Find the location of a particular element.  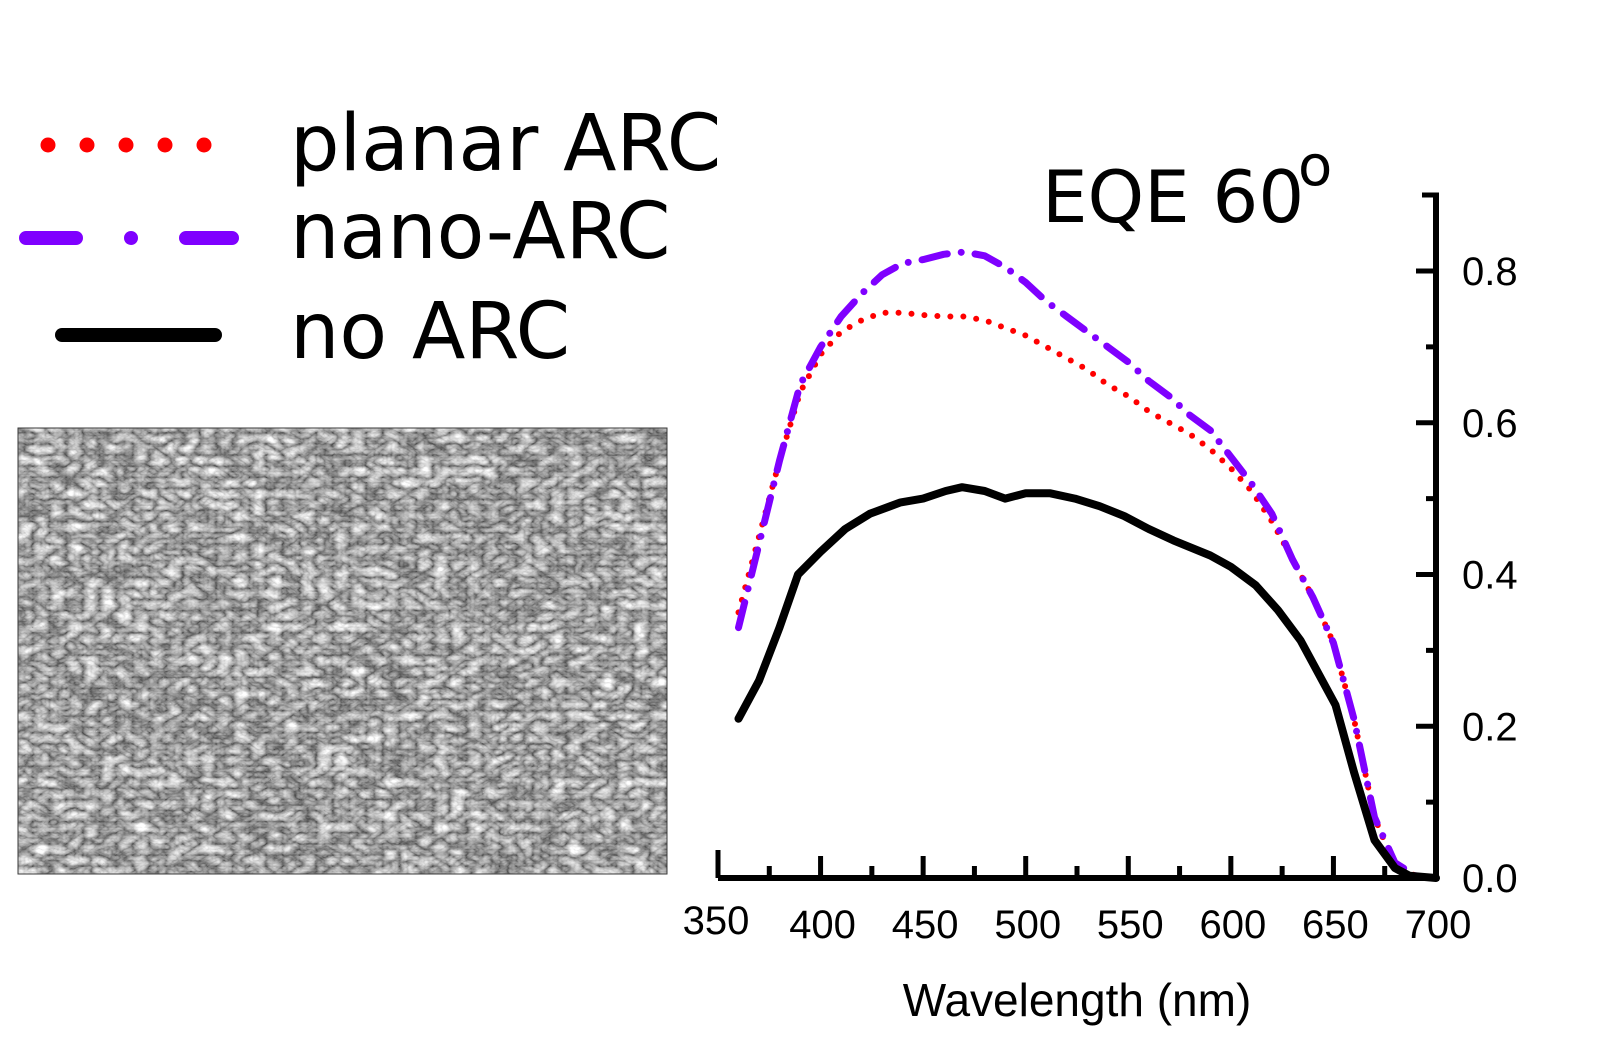

legend: planar ARC nano-ARC no ARC is located at coordinates (370, 238).